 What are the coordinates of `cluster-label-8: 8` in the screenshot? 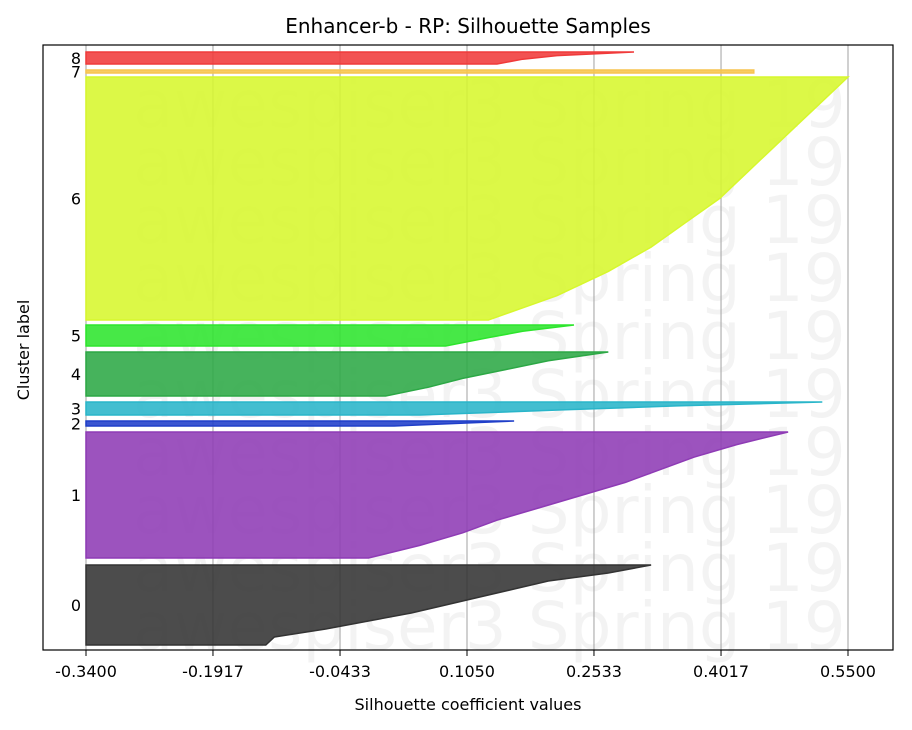 It's located at (76, 58).